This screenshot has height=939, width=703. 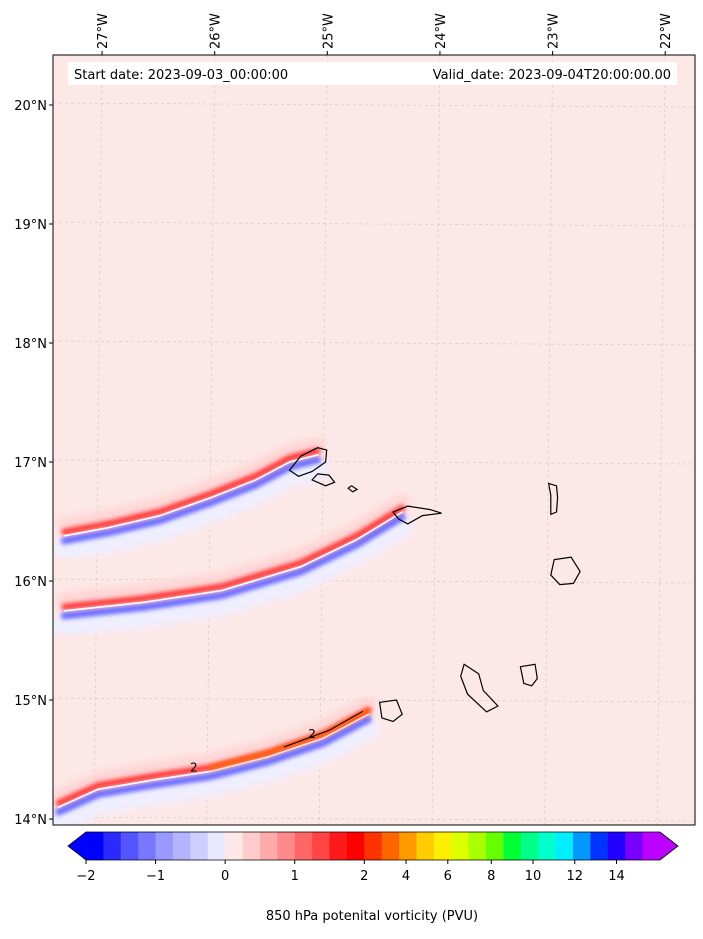 I want to click on middle-pv-band-halo-positive, so click(x=233, y=551).